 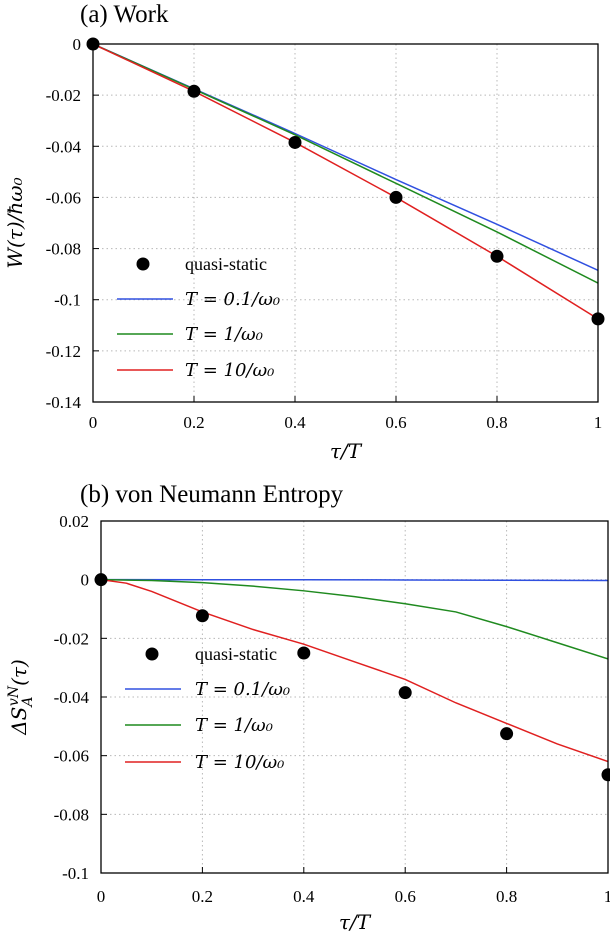 I want to click on chart-title: (a) Work, so click(x=124, y=14).